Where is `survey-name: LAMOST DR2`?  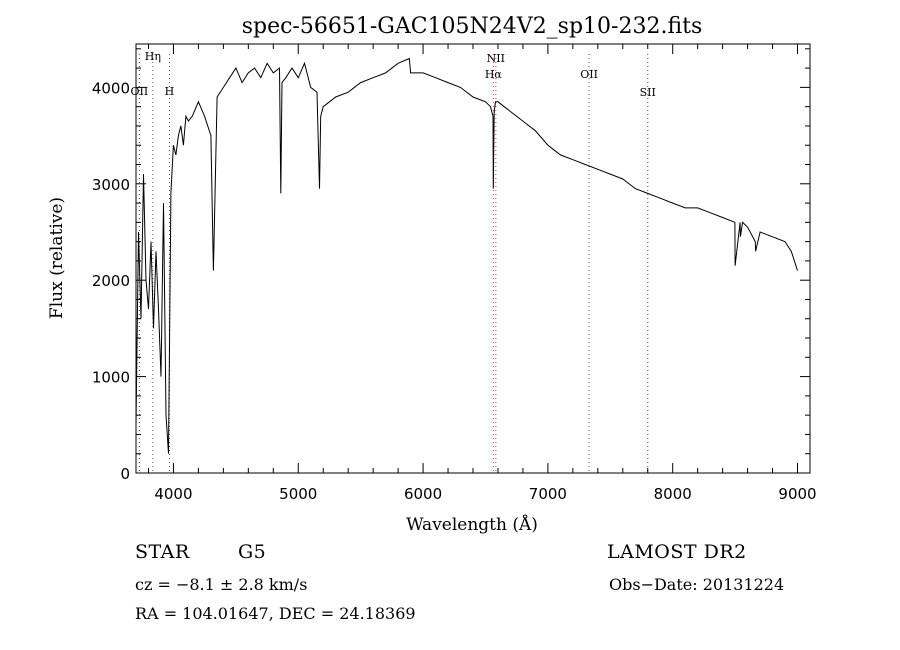
survey-name: LAMOST DR2 is located at coordinates (677, 552).